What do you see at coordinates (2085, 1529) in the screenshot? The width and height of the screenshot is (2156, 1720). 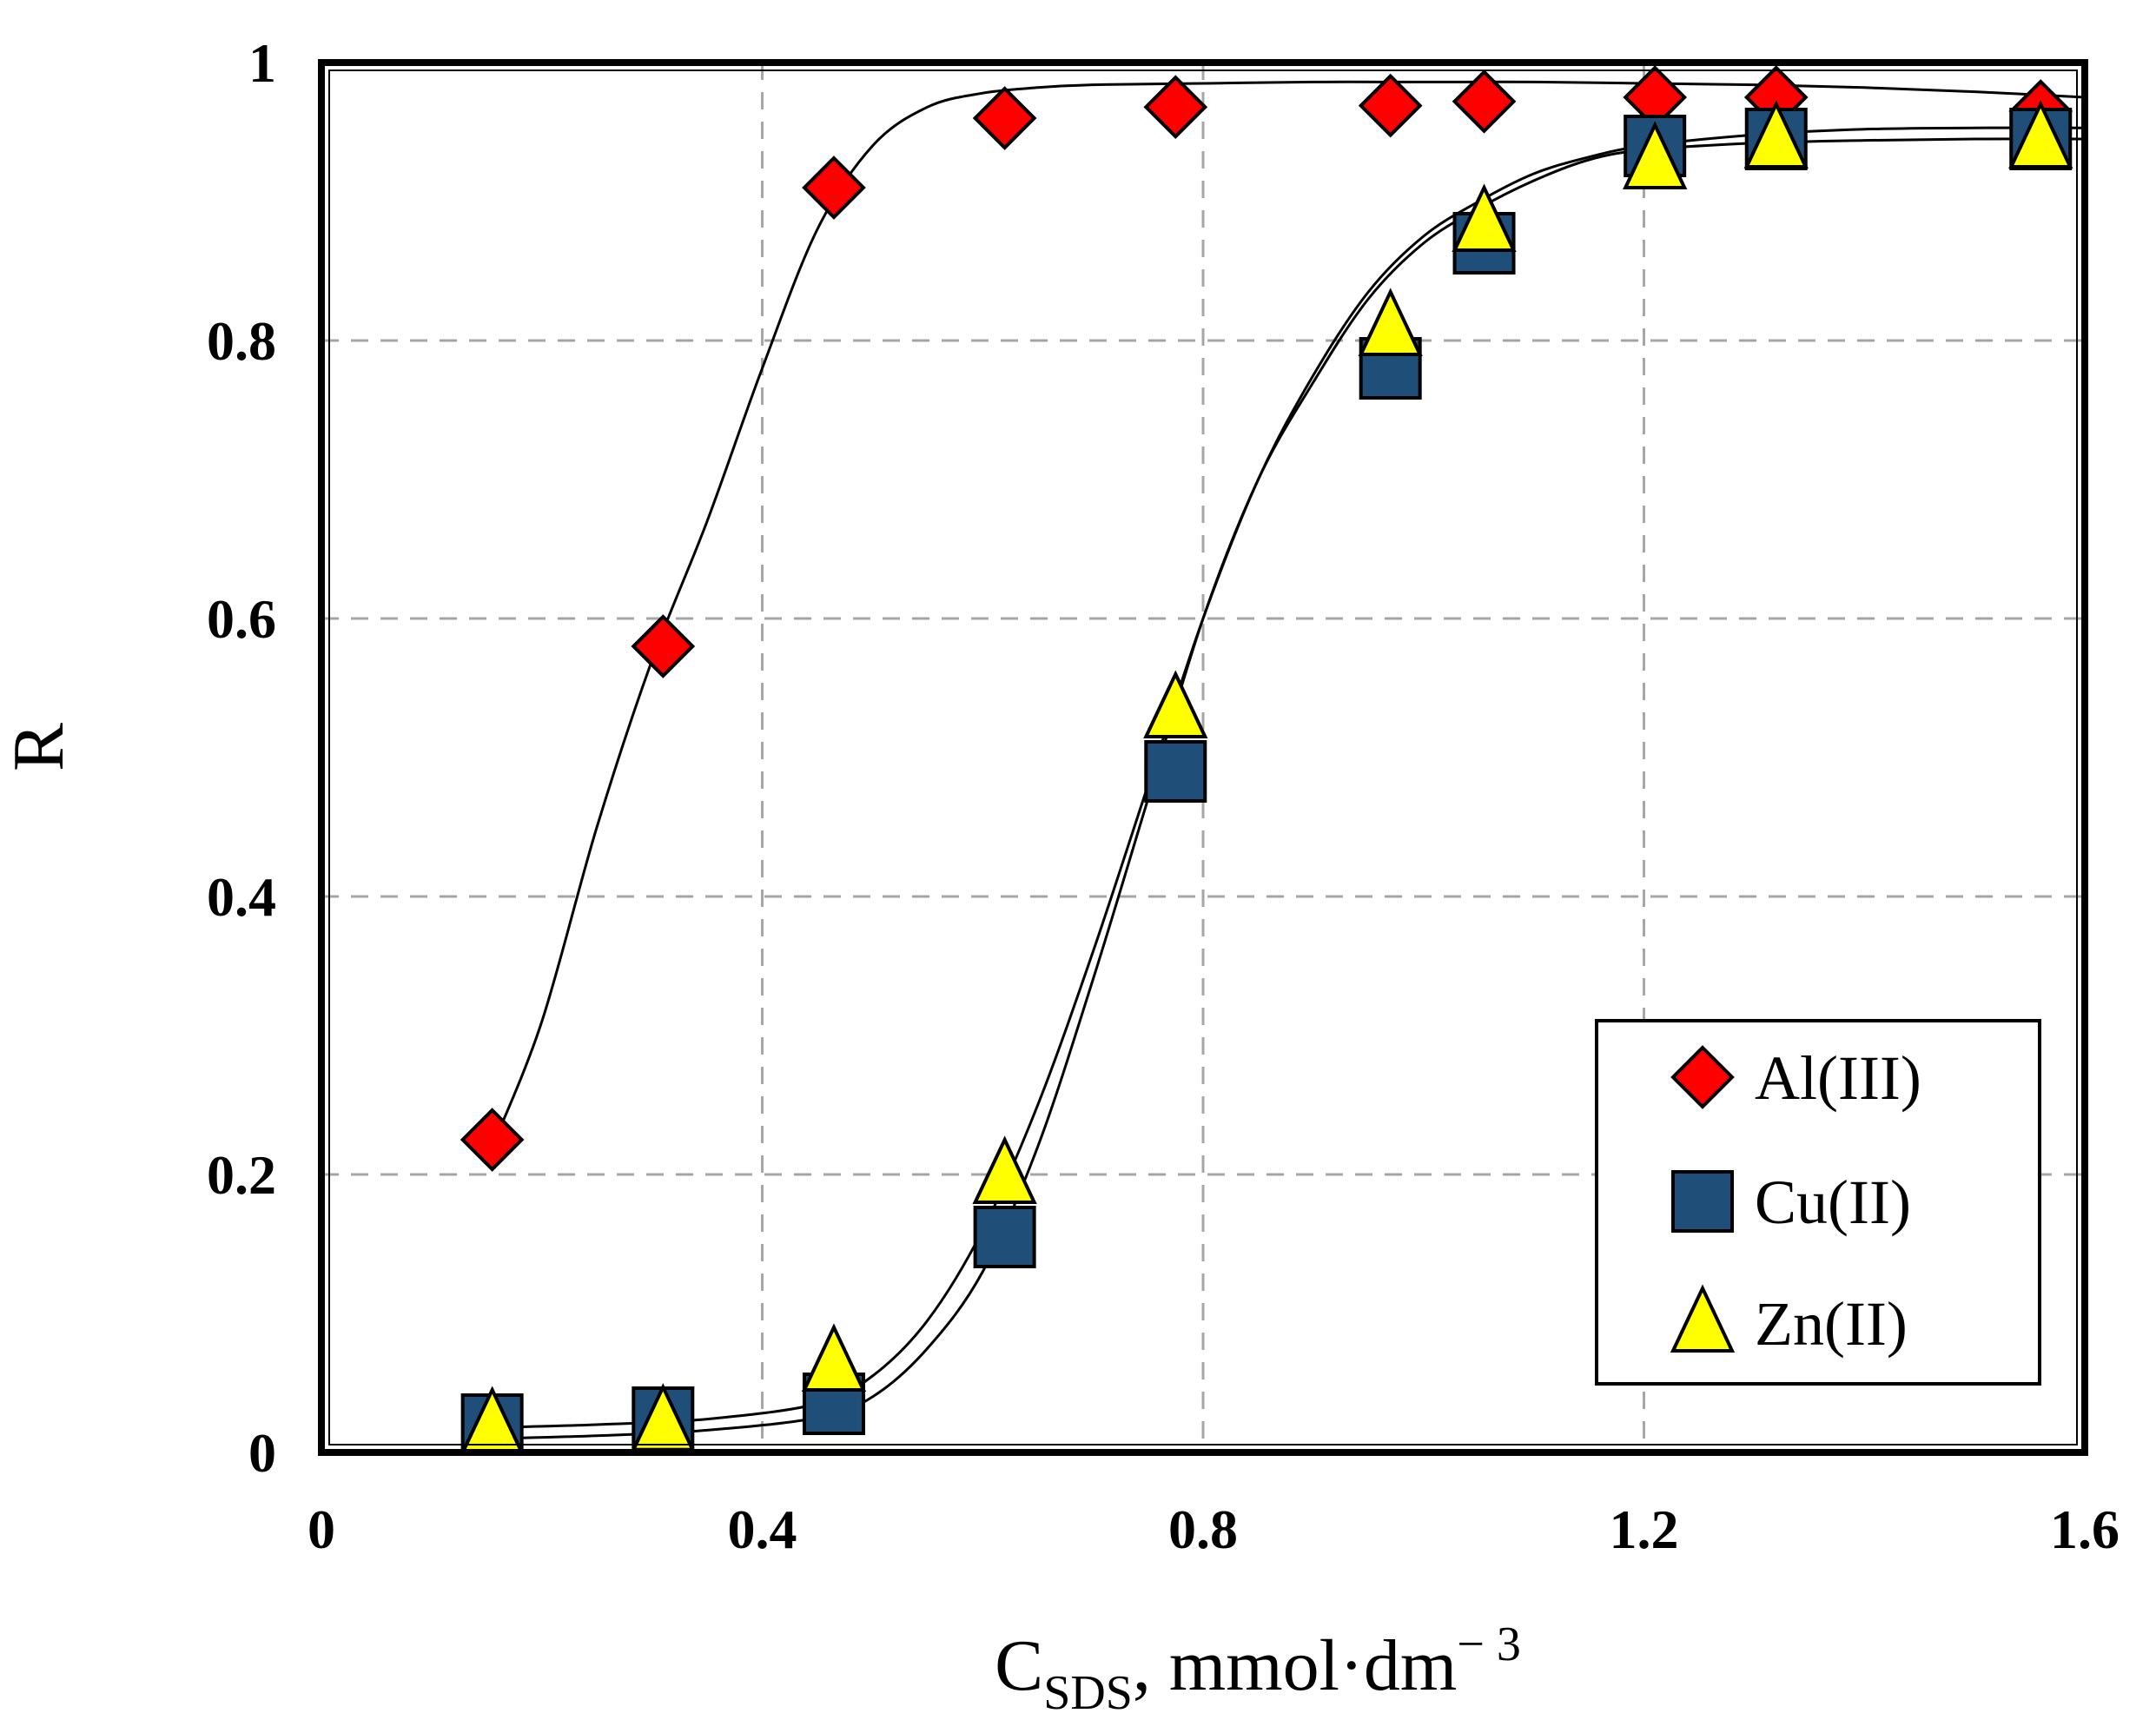 I see `x-tick-label: 1.6` at bounding box center [2085, 1529].